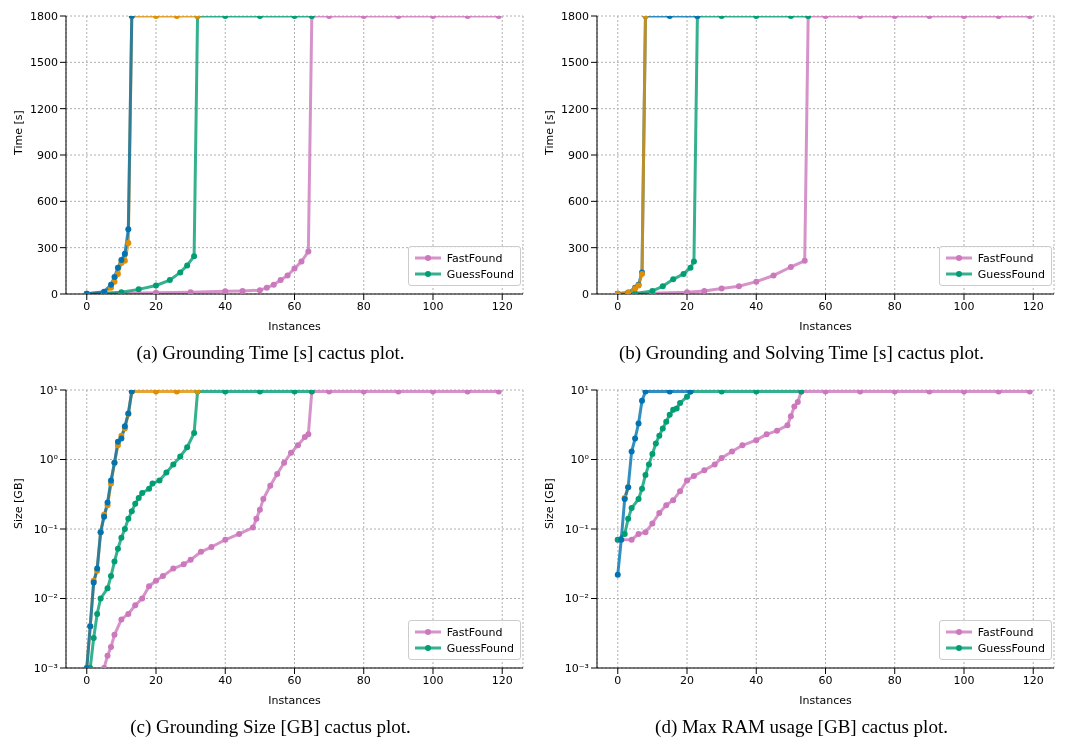 The image size is (1067, 751). What do you see at coordinates (801, 727) in the screenshot?
I see `text: (d) Max RAM usage [GB] cactus plot.` at bounding box center [801, 727].